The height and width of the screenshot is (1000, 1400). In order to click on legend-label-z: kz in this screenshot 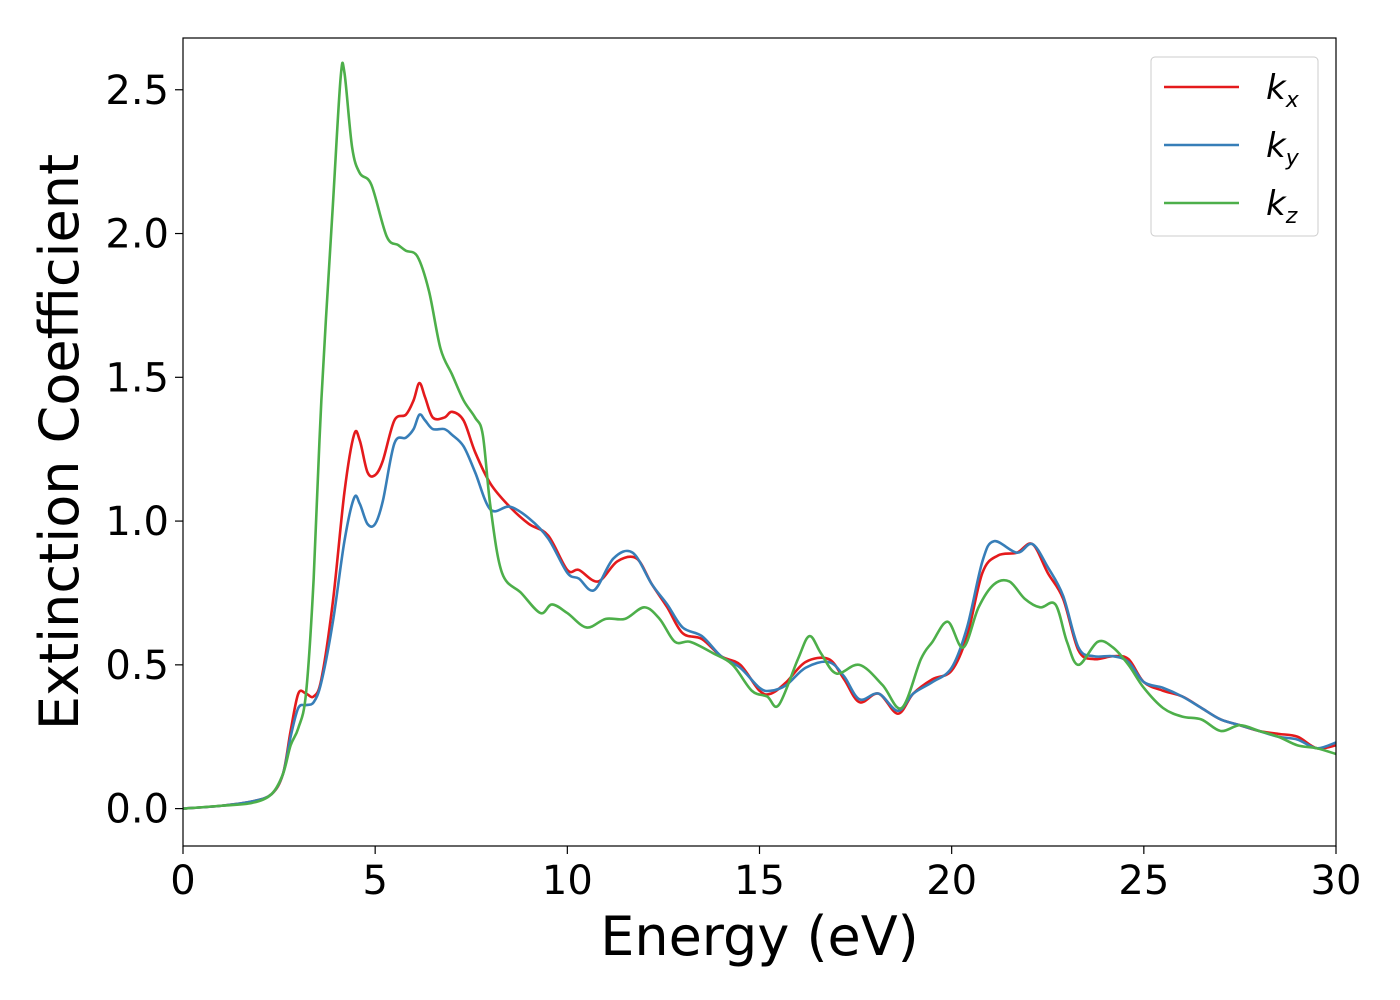, I will do `click(1282, 206)`.